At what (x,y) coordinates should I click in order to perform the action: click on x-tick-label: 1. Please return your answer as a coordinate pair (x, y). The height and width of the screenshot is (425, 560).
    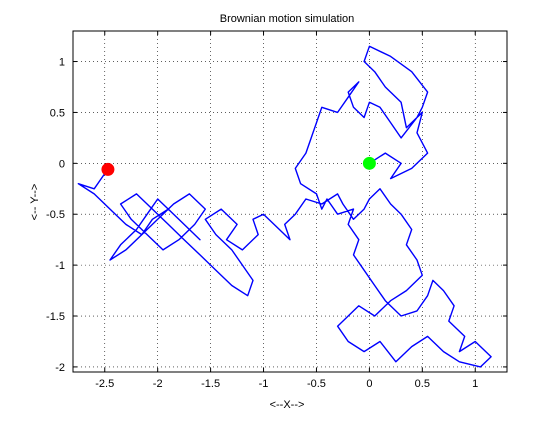
    Looking at the image, I should click on (475, 384).